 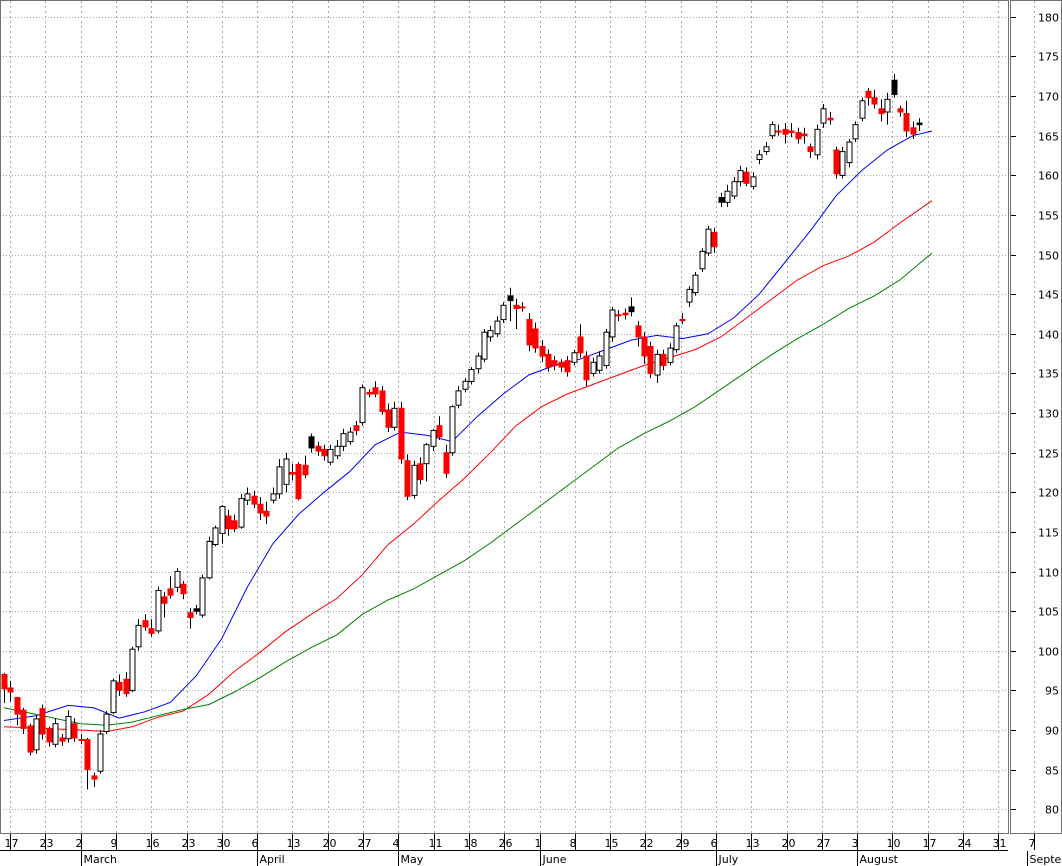 I want to click on x-day-label: 20, so click(x=330, y=843).